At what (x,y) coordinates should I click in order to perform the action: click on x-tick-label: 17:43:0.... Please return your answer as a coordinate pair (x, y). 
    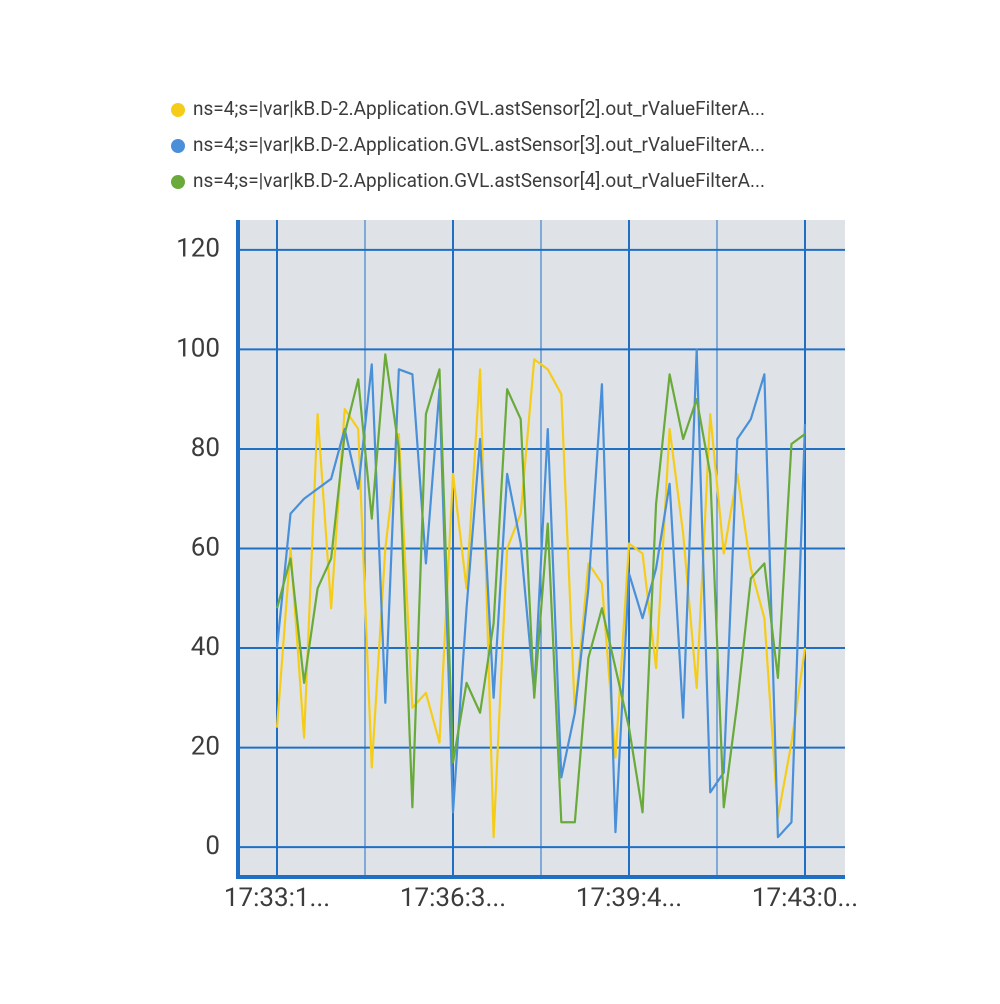
    Looking at the image, I should click on (805, 898).